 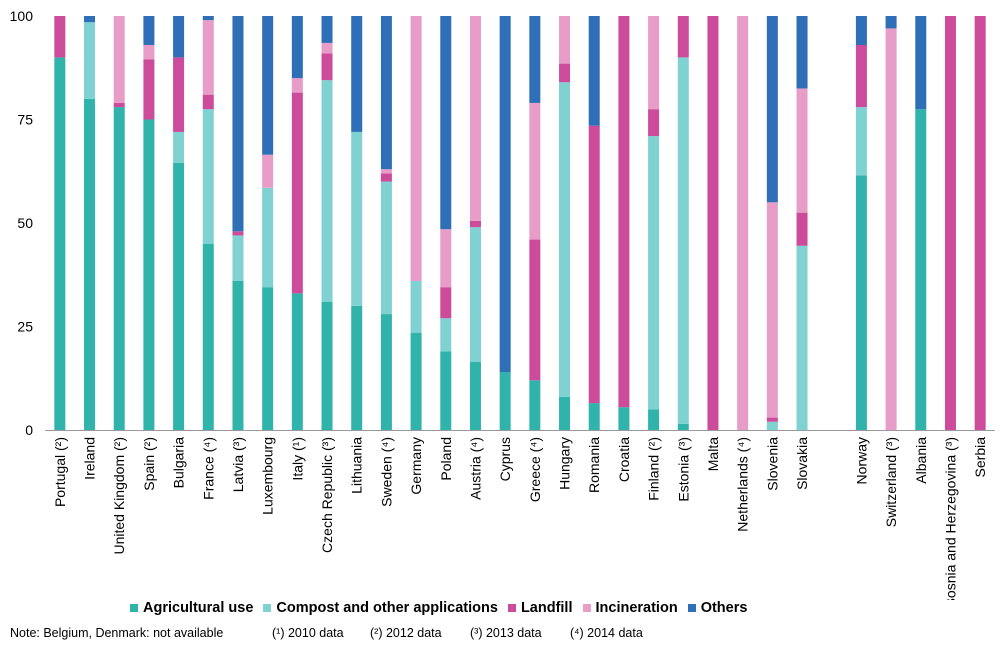 I want to click on legend-label: Landfill, so click(x=546, y=608).